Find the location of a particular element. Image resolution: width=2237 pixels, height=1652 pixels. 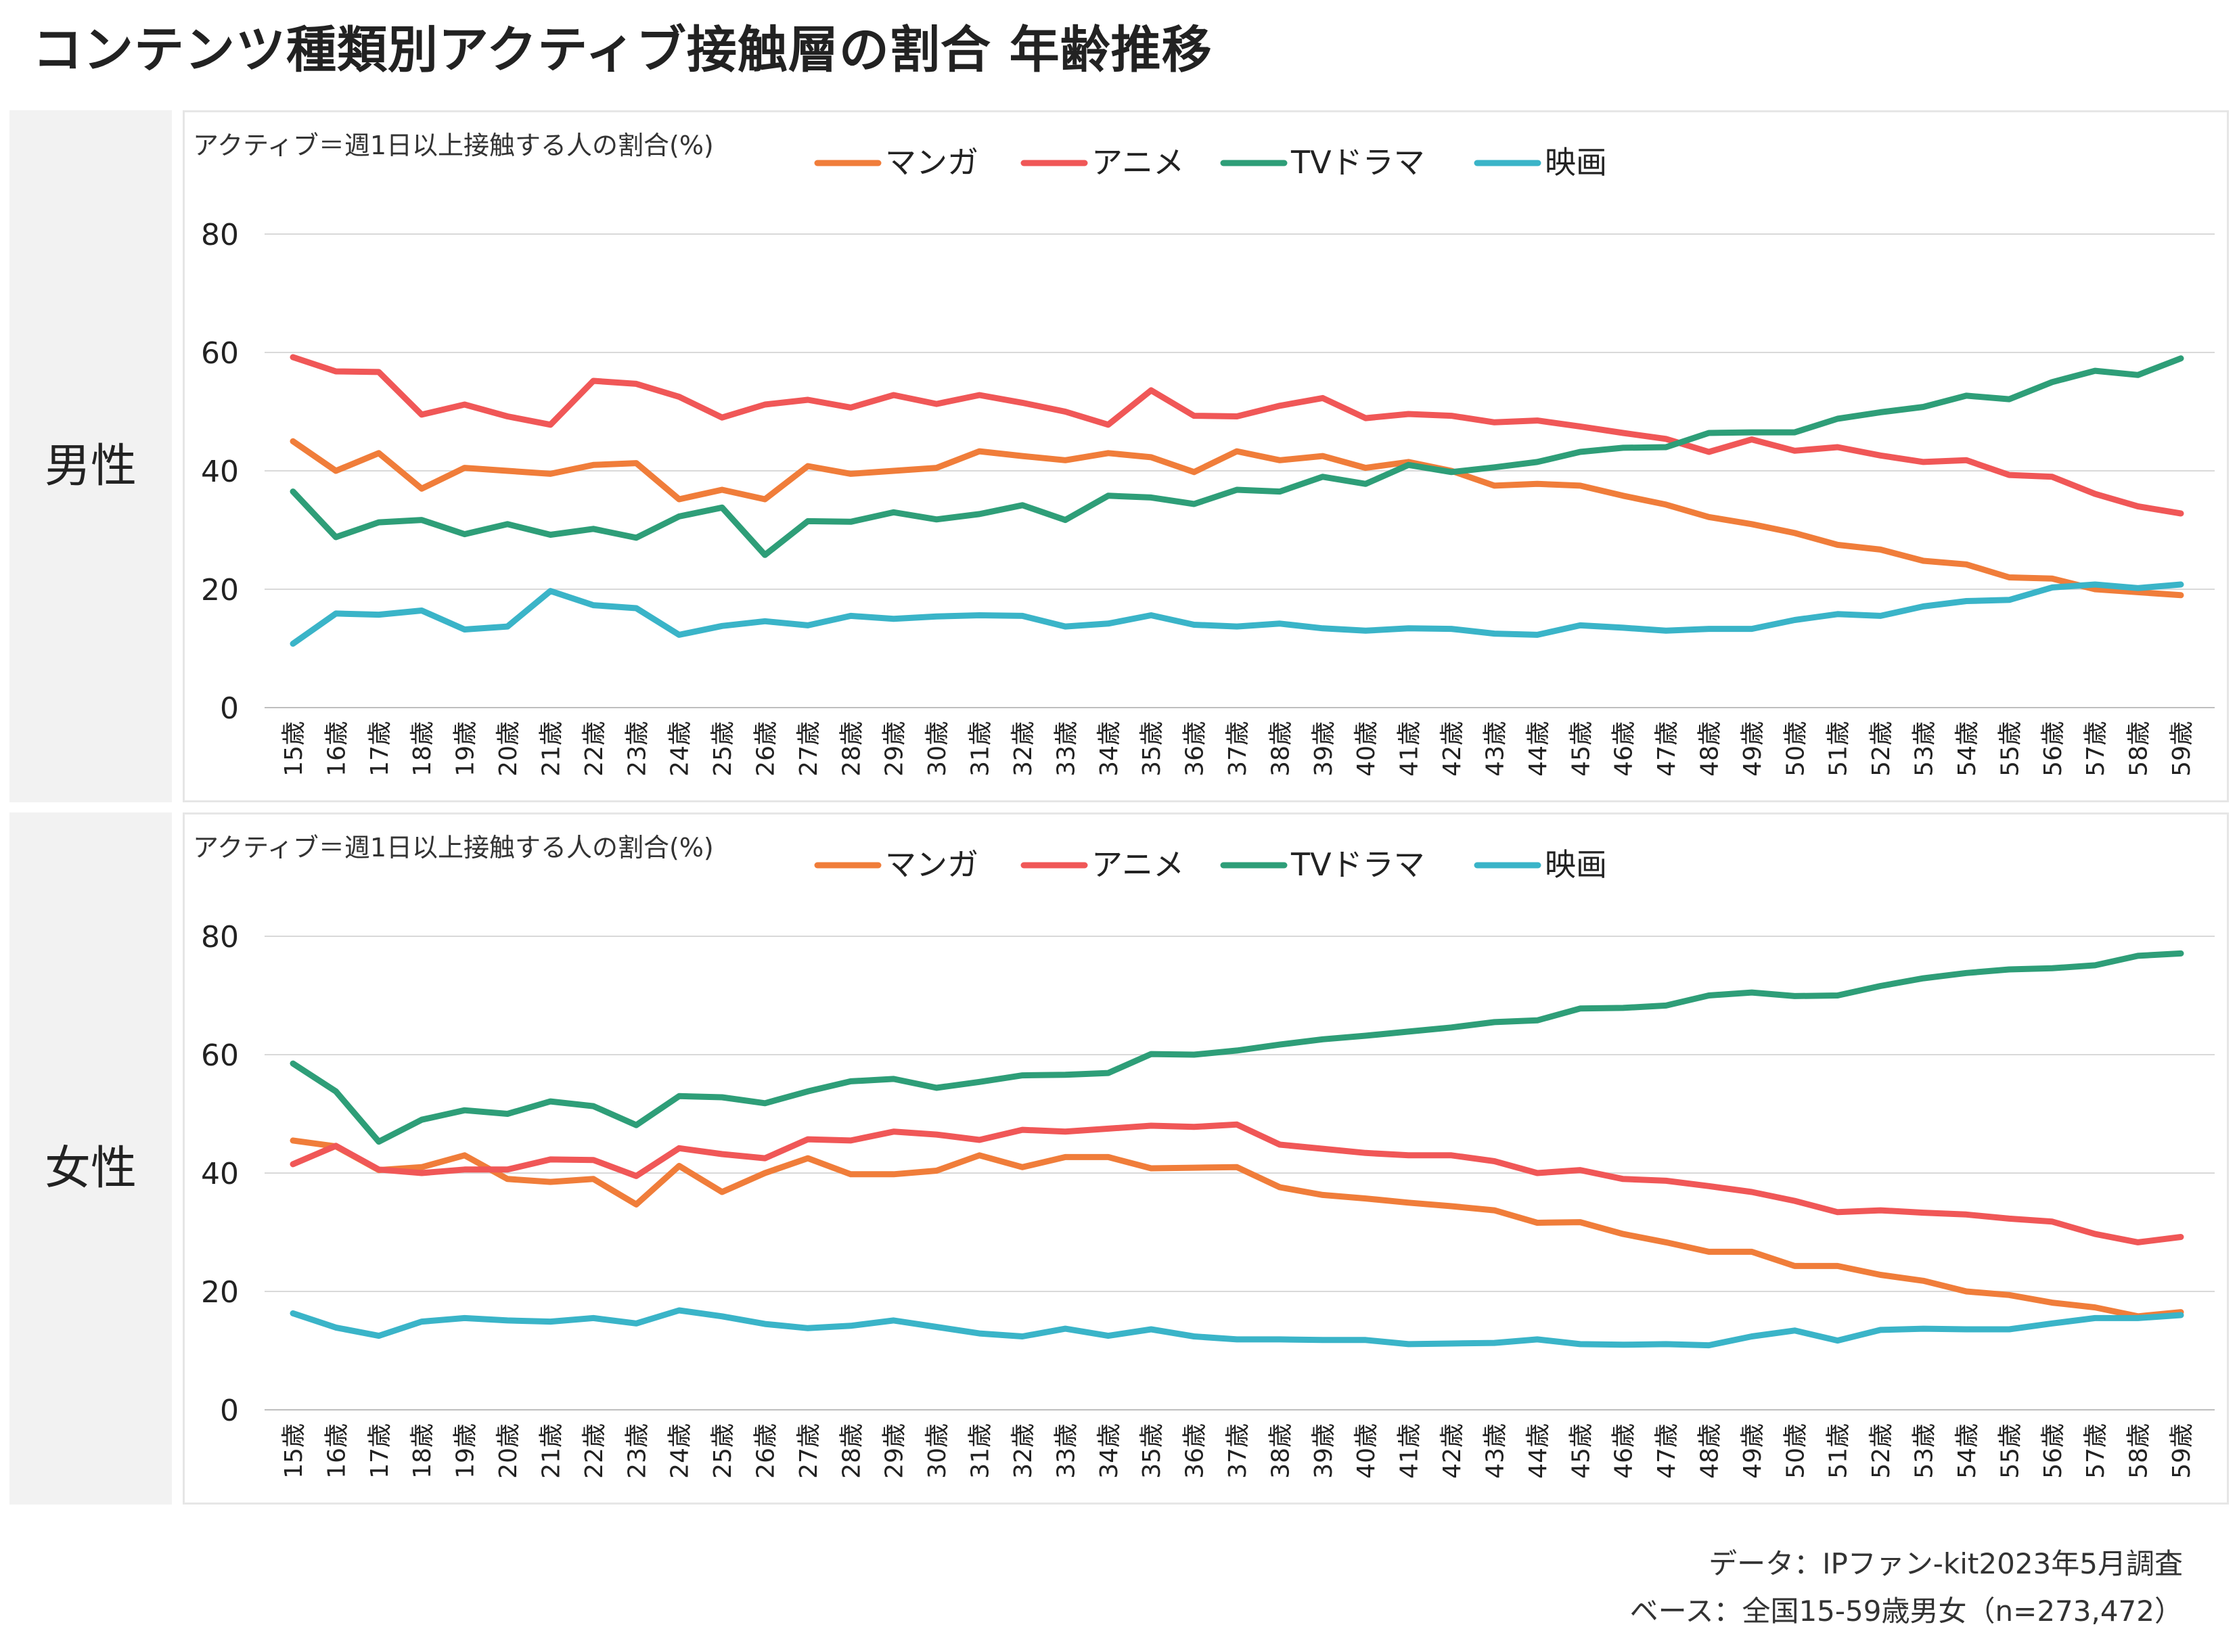

legend-label-tv-drama: TVドラマ is located at coordinates (1357, 162).